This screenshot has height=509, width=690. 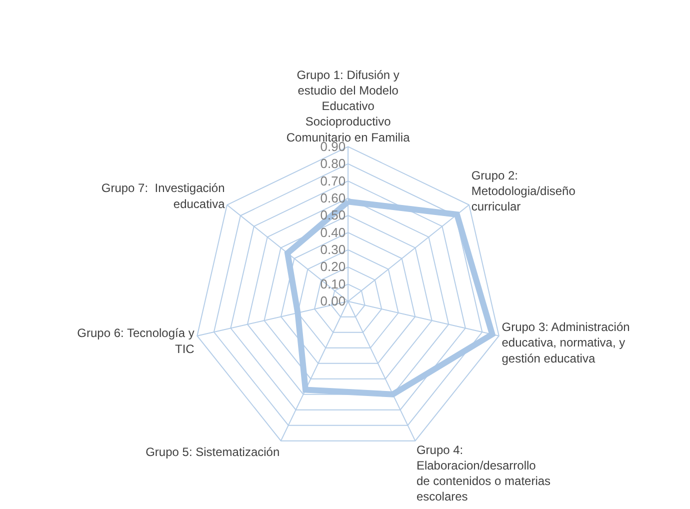 What do you see at coordinates (523, 191) in the screenshot?
I see `spoke-label: Grupo 2: Metodologia/diseño curricular` at bounding box center [523, 191].